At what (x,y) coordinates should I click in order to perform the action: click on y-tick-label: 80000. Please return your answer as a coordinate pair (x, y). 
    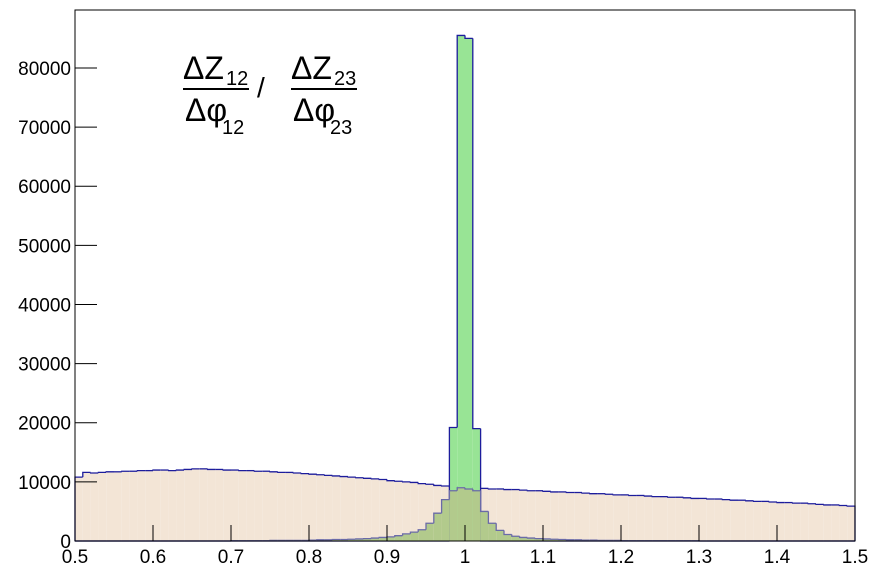
    Looking at the image, I should click on (44, 69).